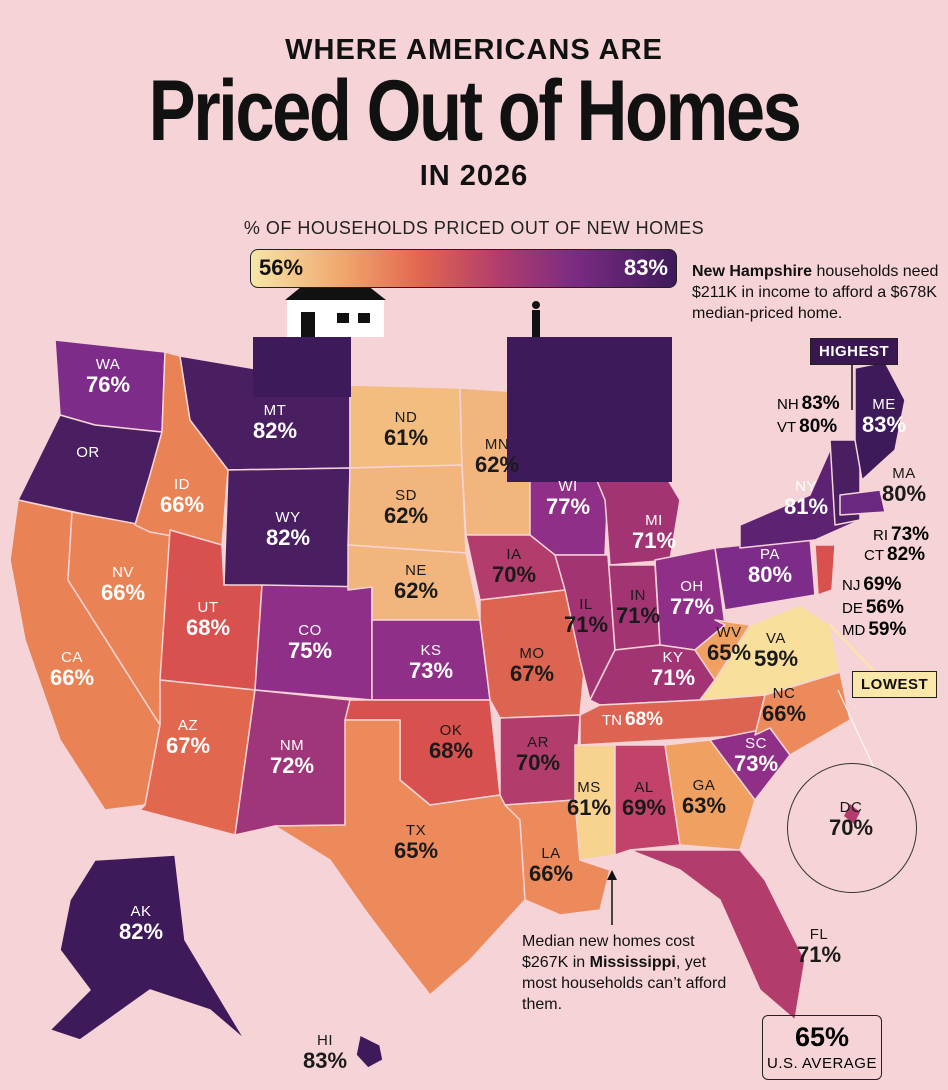  I want to click on state-percent: 68%, so click(451, 750).